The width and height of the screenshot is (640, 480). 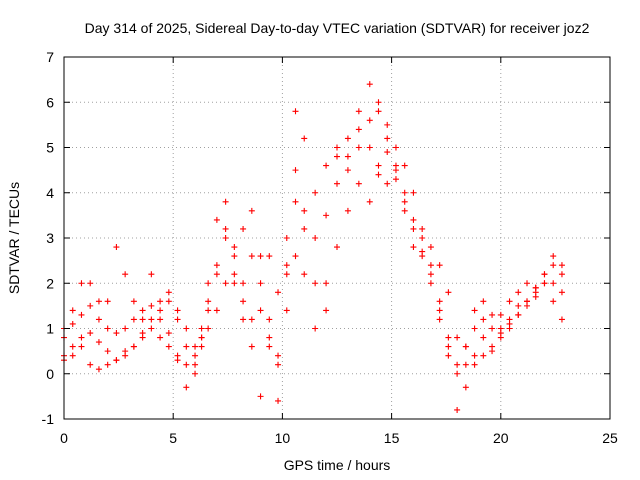 I want to click on y-tick-label: -1, so click(x=48, y=419).